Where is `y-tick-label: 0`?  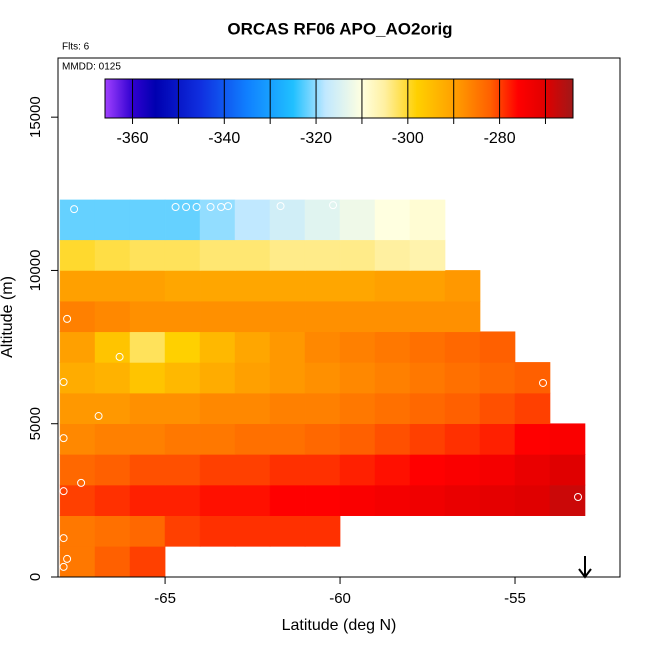 y-tick-label: 0 is located at coordinates (35, 577).